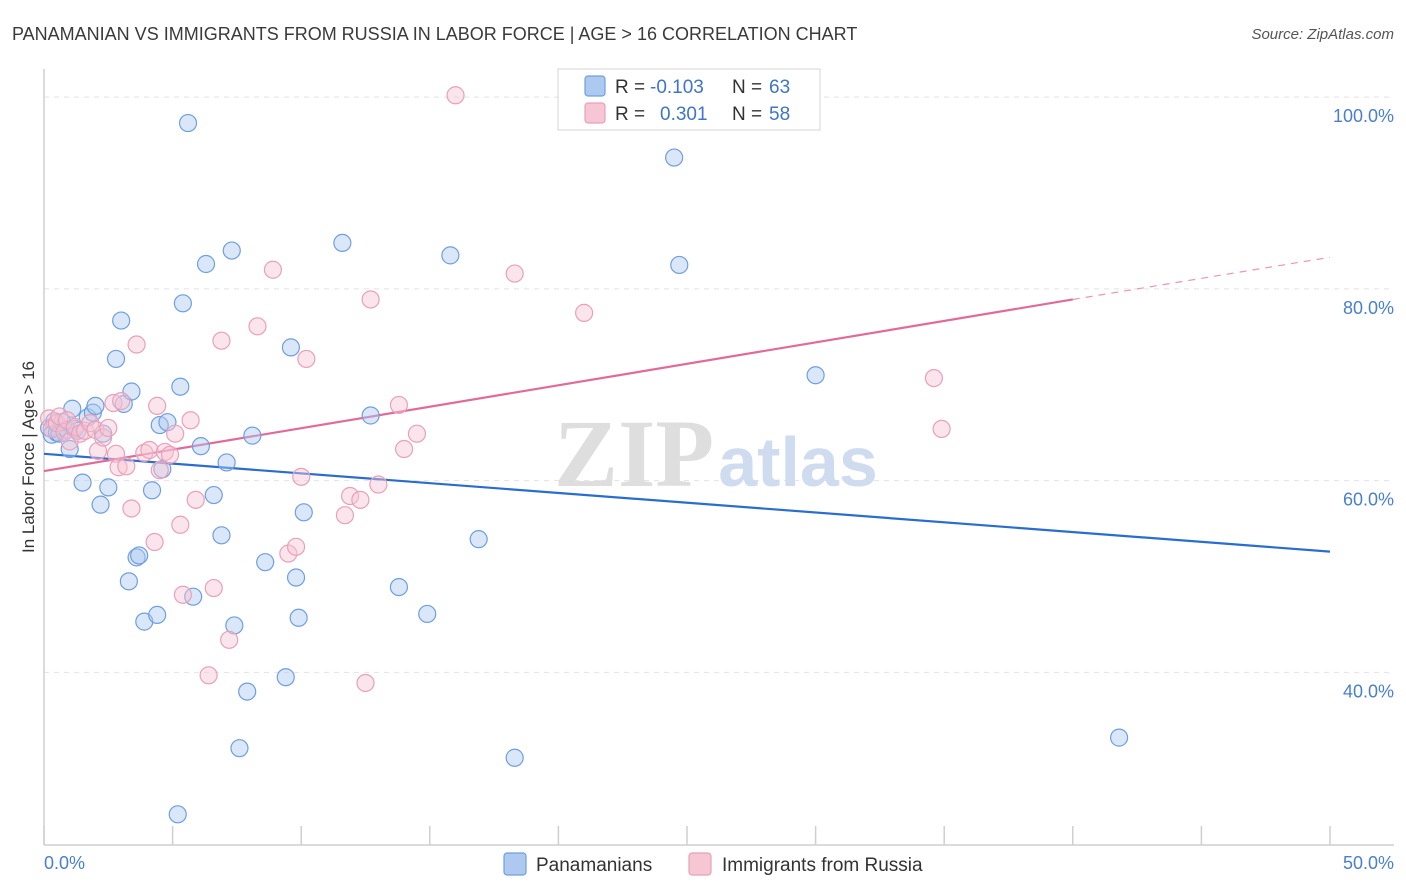 The image size is (1406, 892). I want to click on y-axis-label: In Labor Force | Age > 16, so click(28, 457).